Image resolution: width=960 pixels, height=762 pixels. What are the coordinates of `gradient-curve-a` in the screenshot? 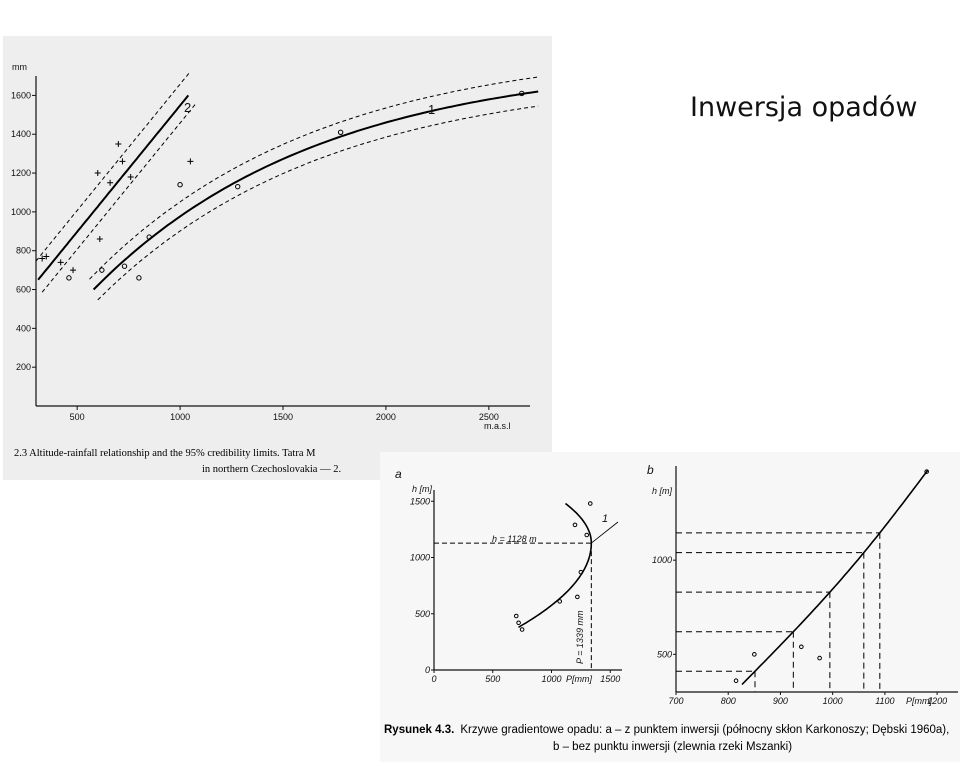 It's located at (555, 565).